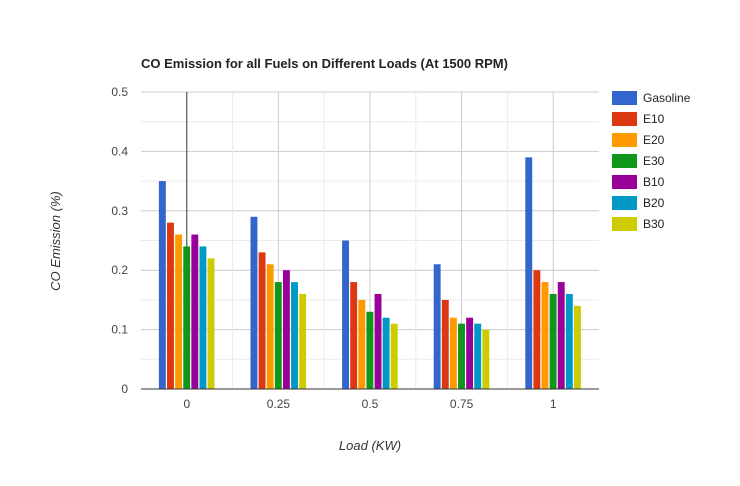  What do you see at coordinates (186, 404) in the screenshot?
I see `x-tick-label: 0` at bounding box center [186, 404].